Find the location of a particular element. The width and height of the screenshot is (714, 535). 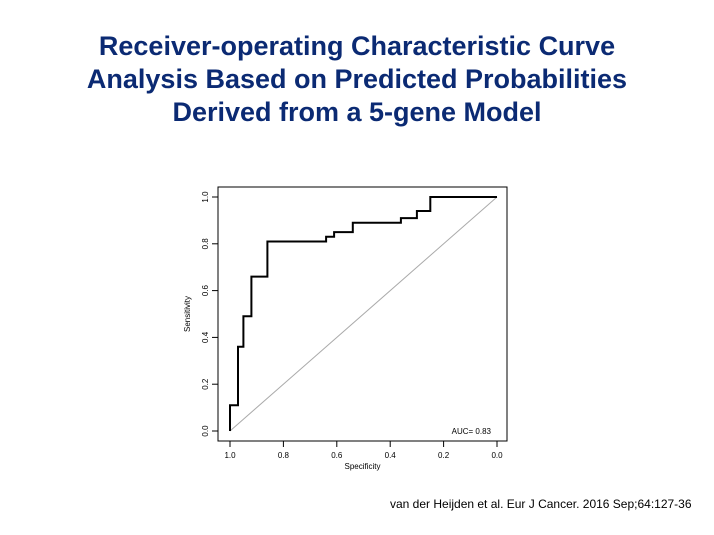

x-tick-label-5: 0.0 is located at coordinates (497, 455).